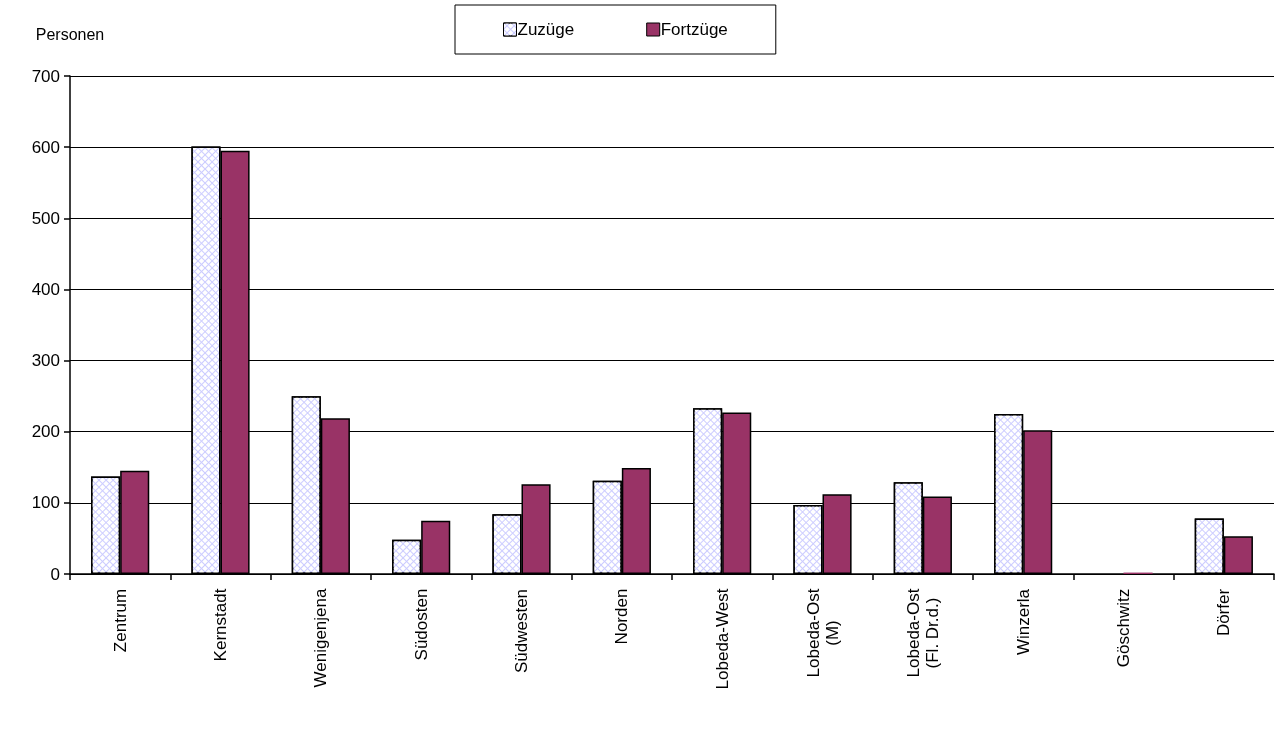 This screenshot has height=744, width=1282. What do you see at coordinates (45, 289) in the screenshot?
I see `y-tick-label: 400` at bounding box center [45, 289].